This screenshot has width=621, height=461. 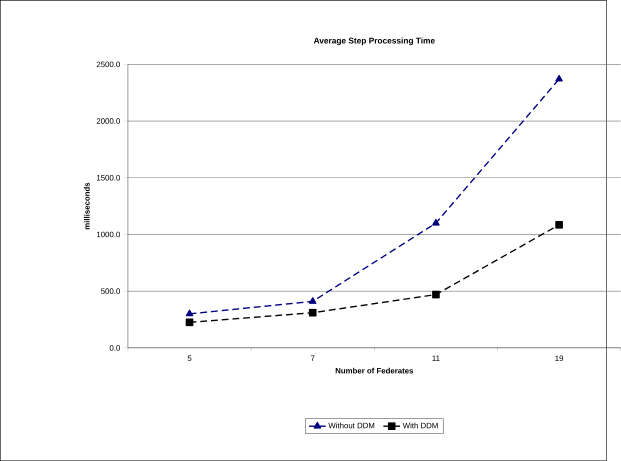 I want to click on chart-title: Average Step Processing Time, so click(x=374, y=41).